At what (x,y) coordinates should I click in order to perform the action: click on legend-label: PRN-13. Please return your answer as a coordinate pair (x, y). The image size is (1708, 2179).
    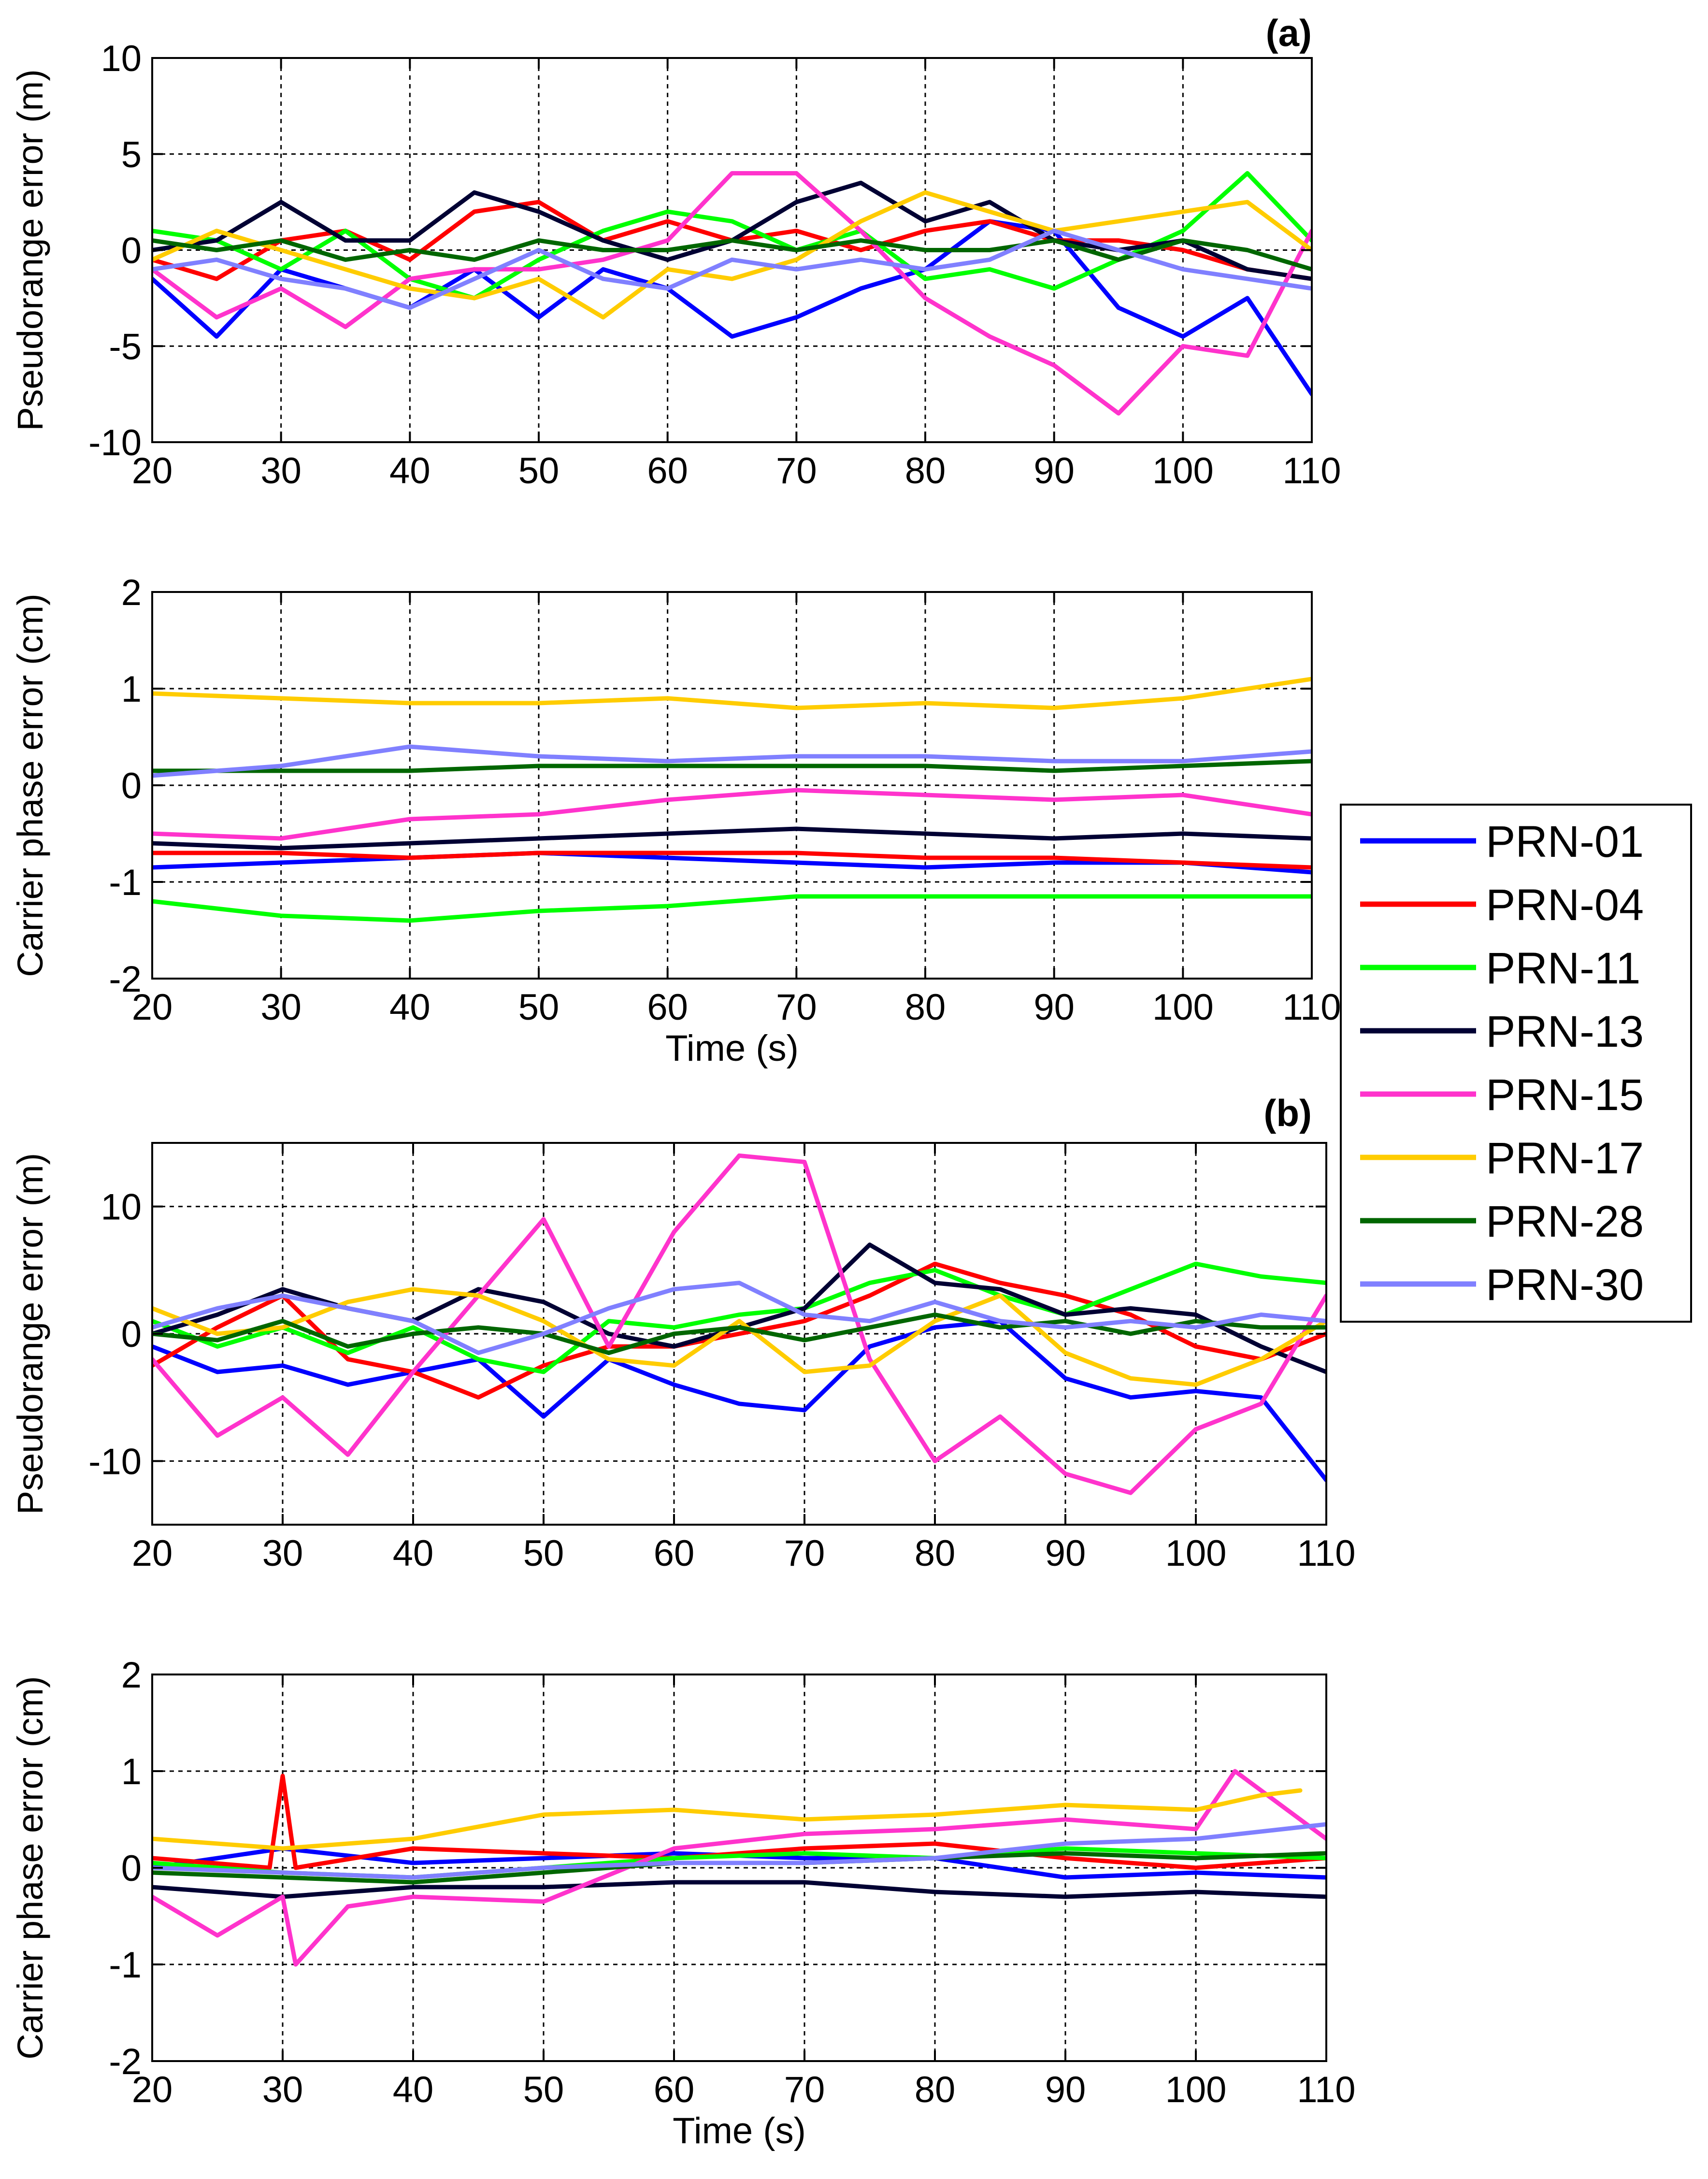
    Looking at the image, I should click on (1565, 1031).